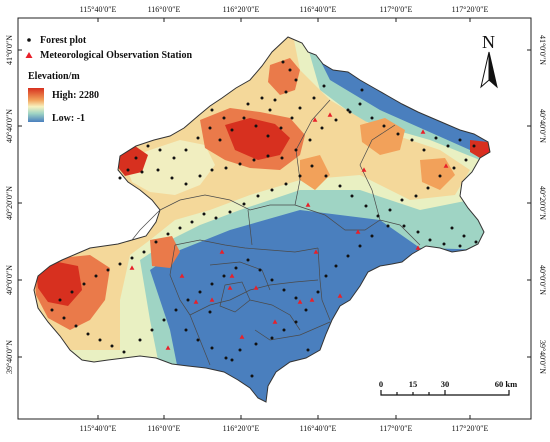 Image resolution: width=550 pixels, height=442 pixels. Describe the element at coordinates (9, 357) in the screenshot. I see `left-label-5: 39°40′0″N` at that location.